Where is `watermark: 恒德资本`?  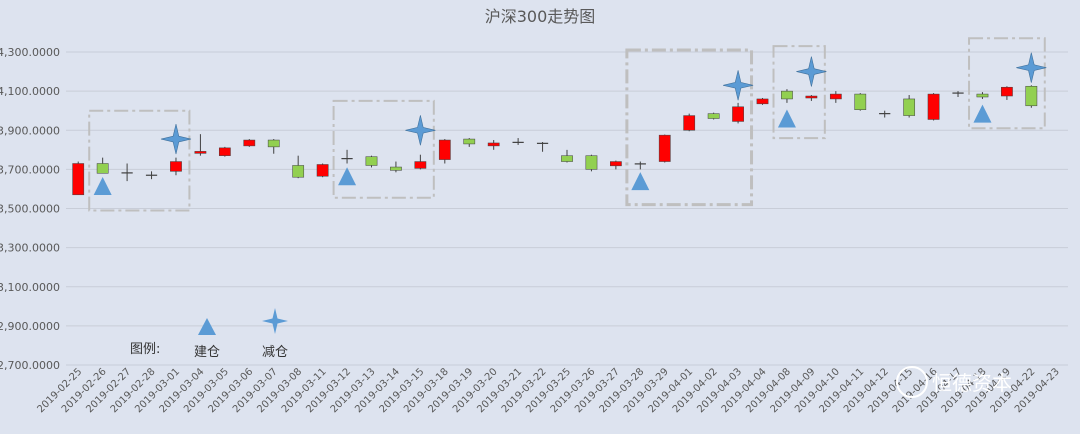 watermark: 恒德资本 is located at coordinates (954, 382).